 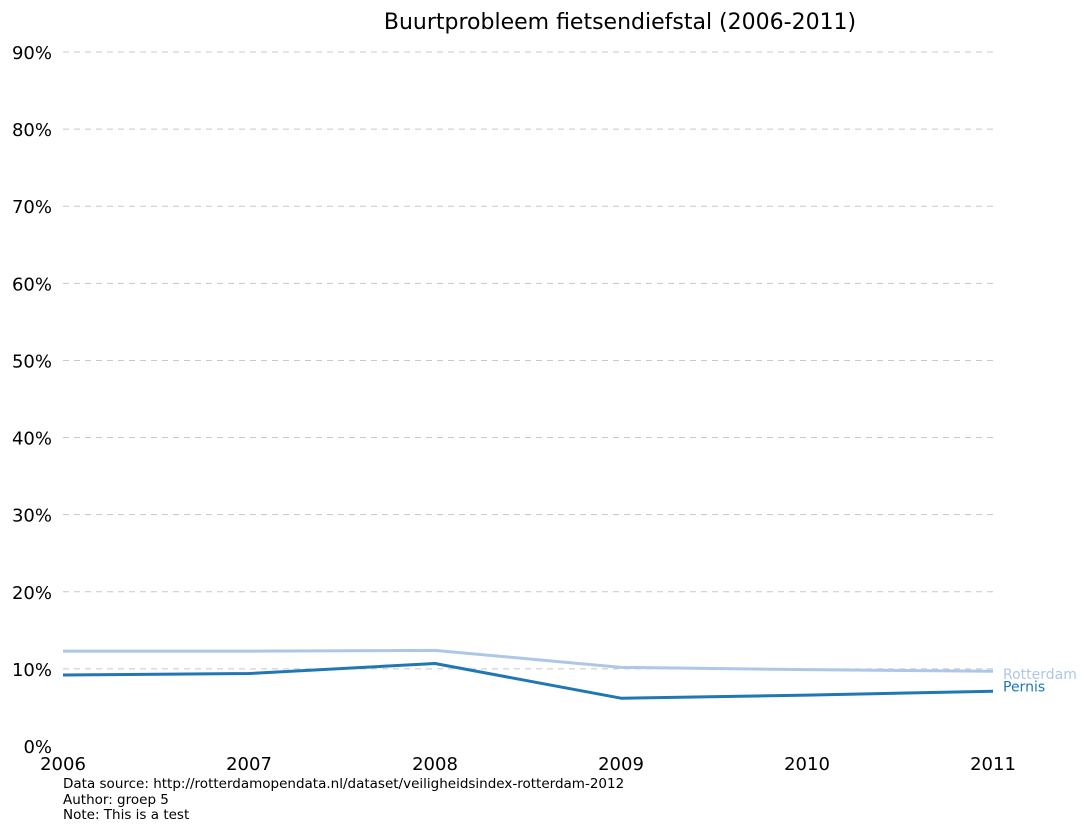 I want to click on series-line-rotterdam, so click(x=528, y=660).